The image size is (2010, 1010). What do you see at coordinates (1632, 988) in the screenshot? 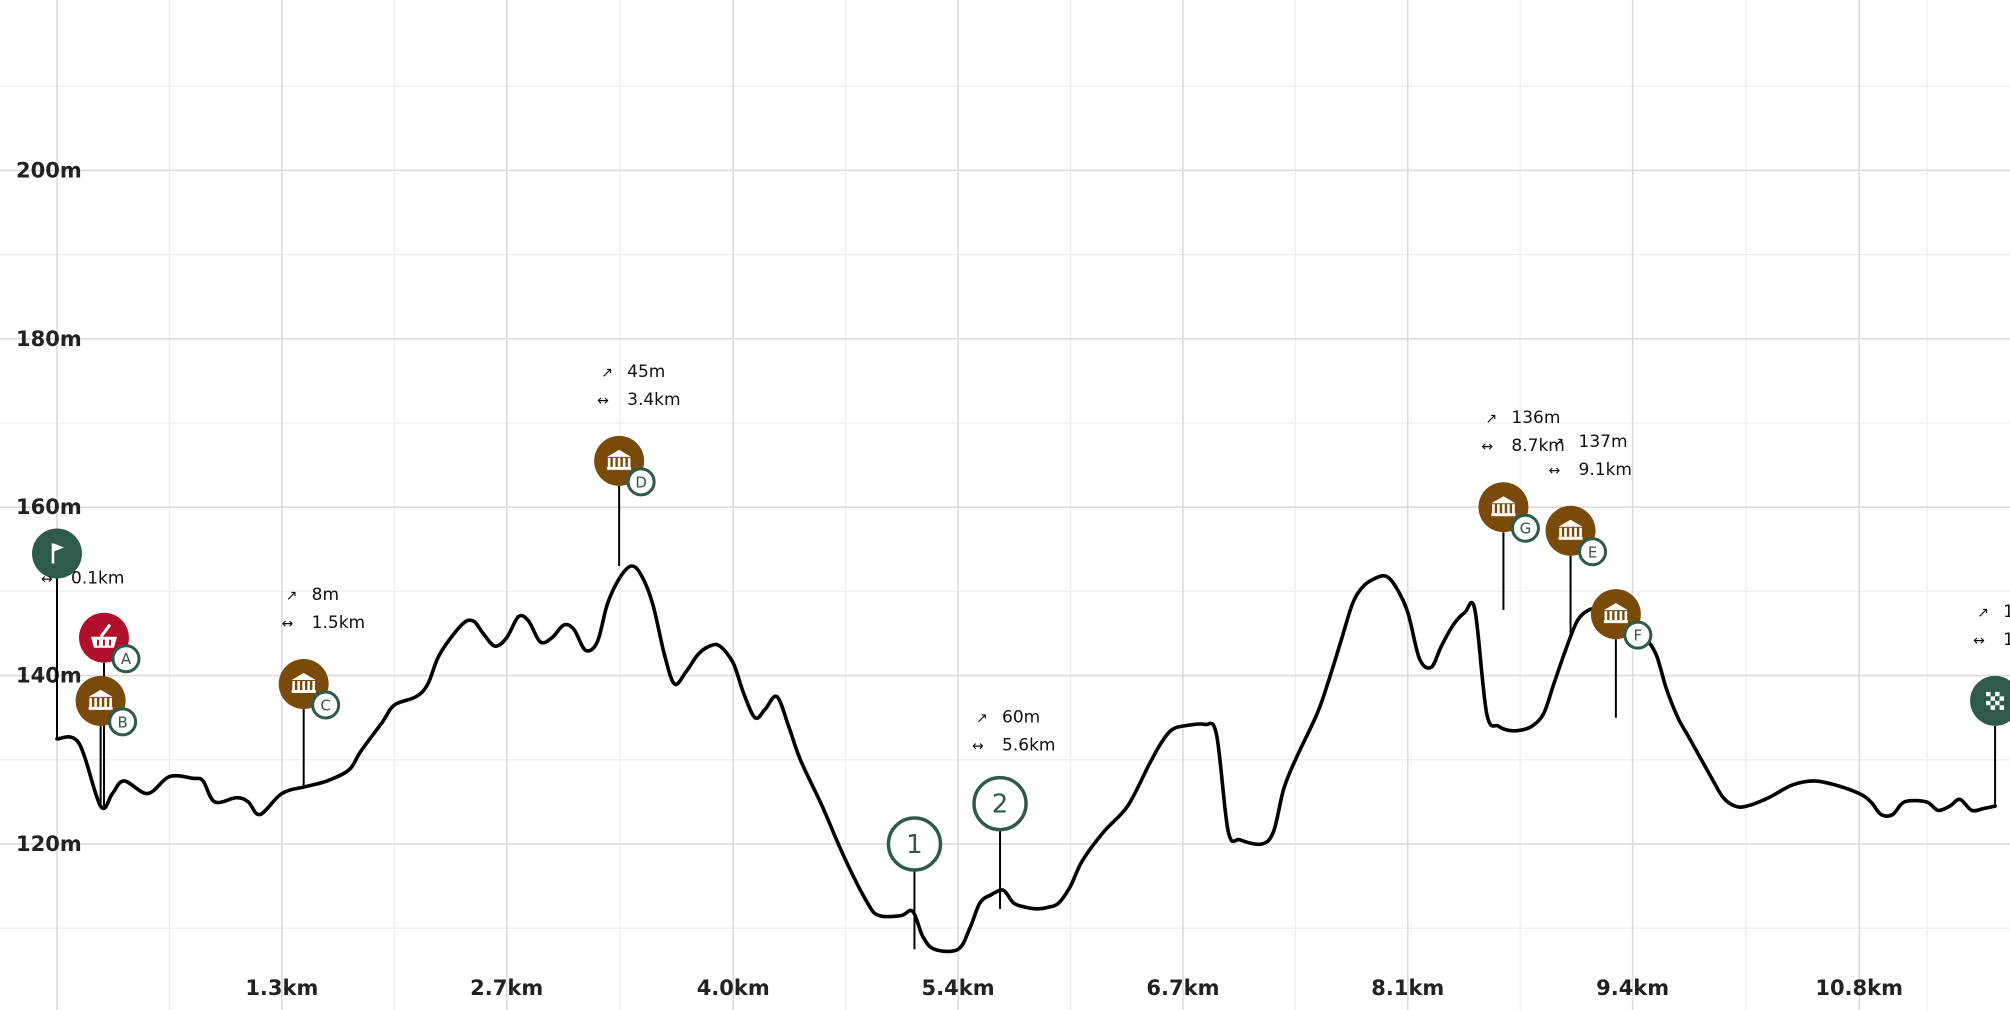
I see `x-tick-label: 9.4km` at bounding box center [1632, 988].